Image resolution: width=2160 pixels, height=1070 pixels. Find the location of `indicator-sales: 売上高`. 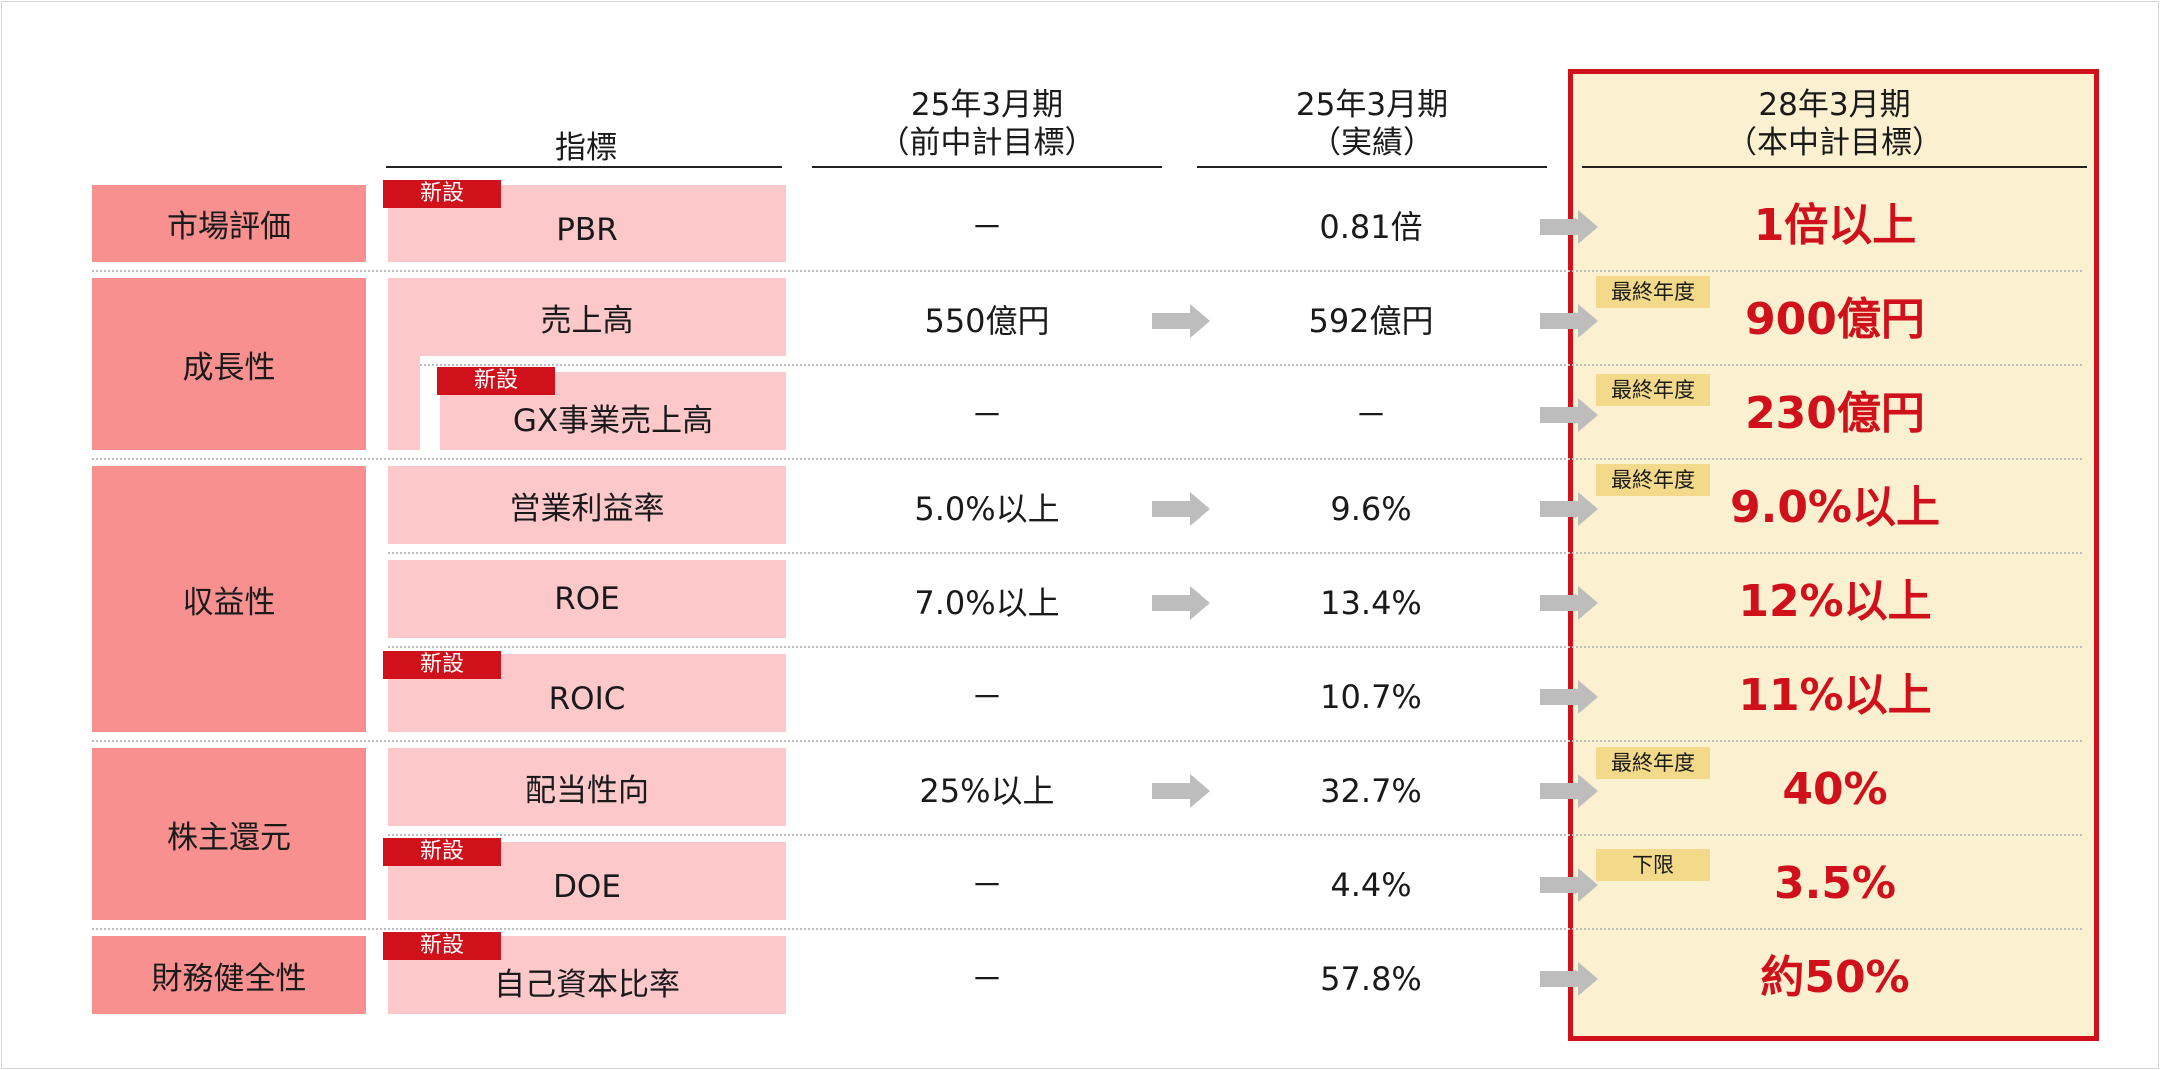

indicator-sales: 売上高 is located at coordinates (587, 317).